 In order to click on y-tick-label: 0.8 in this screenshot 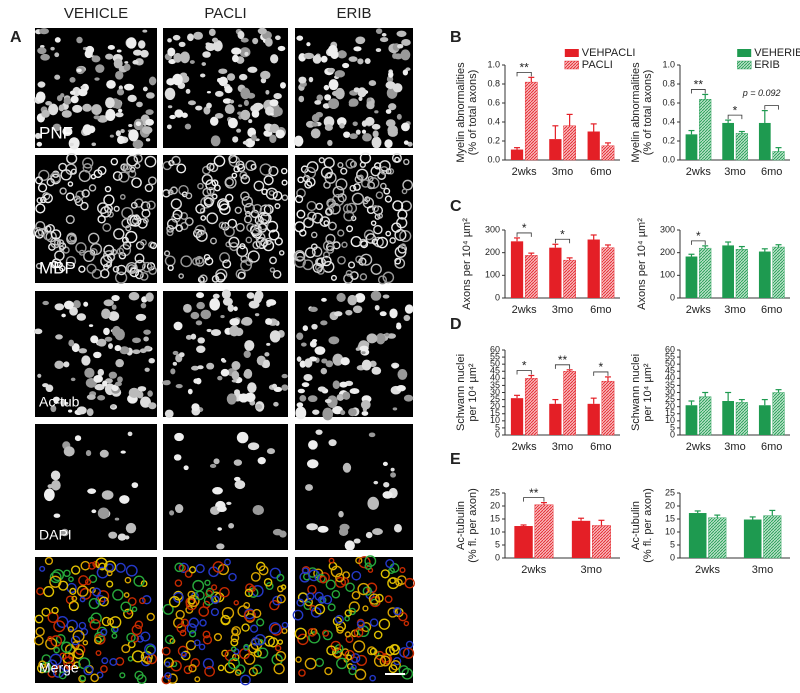, I will do `click(493, 83)`.